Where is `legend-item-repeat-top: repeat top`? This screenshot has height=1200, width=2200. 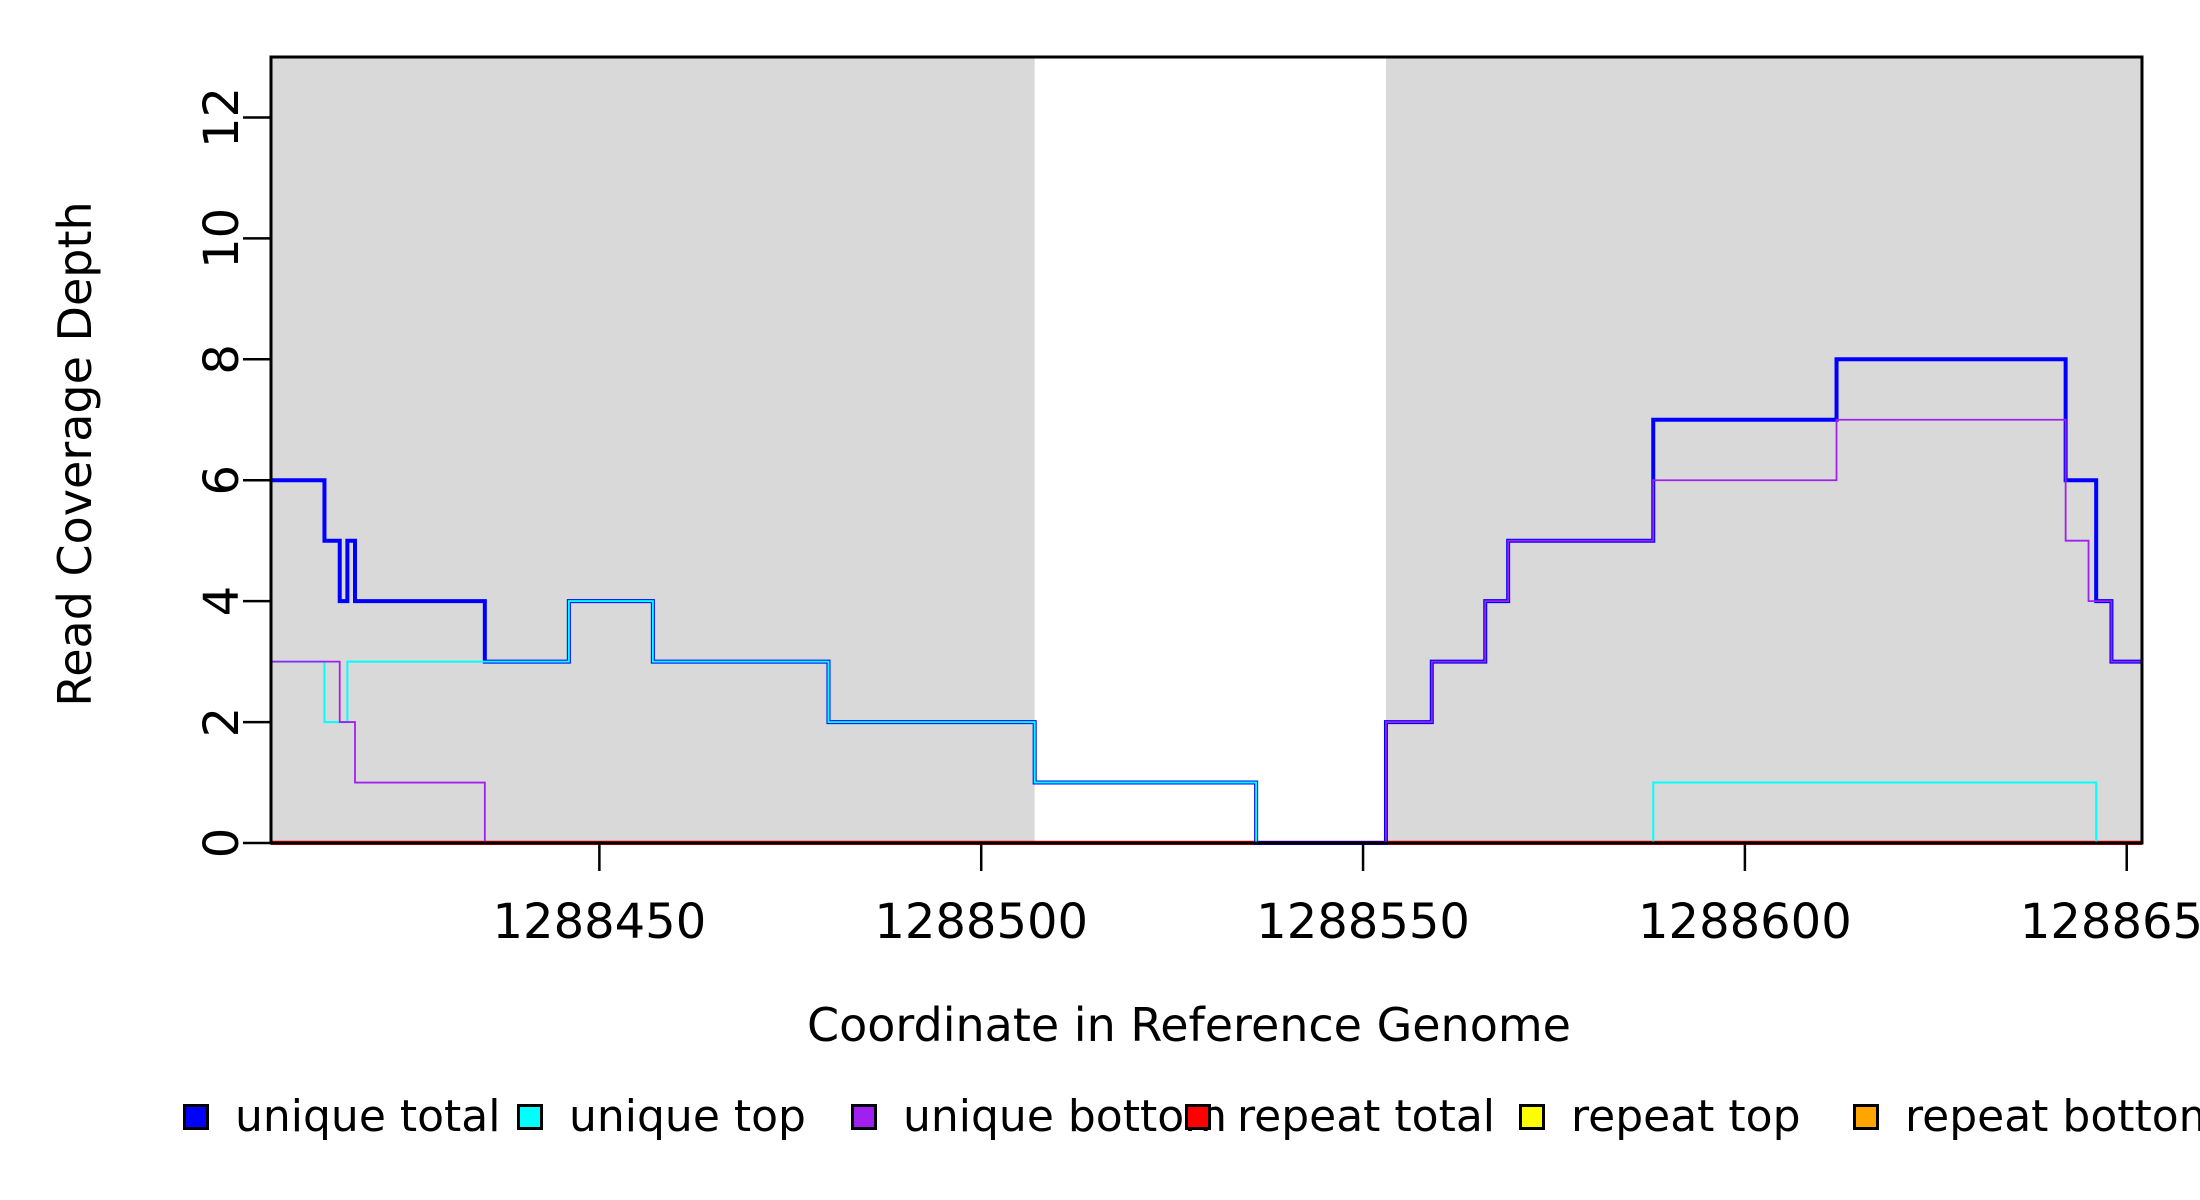 legend-item-repeat-top: repeat top is located at coordinates (1660, 1117).